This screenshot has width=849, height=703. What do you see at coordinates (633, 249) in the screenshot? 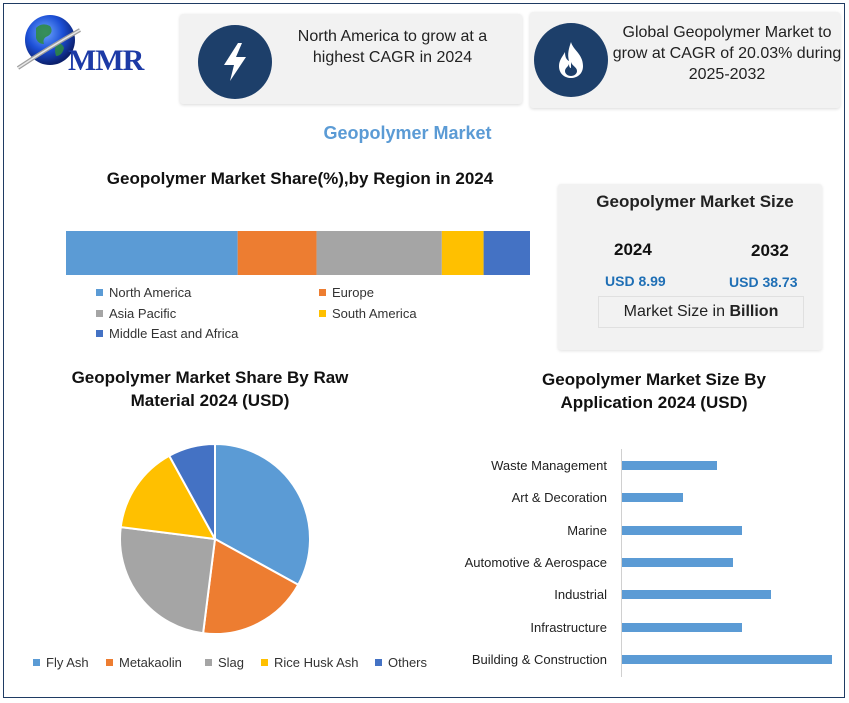
I see `year-2024: 2024` at bounding box center [633, 249].